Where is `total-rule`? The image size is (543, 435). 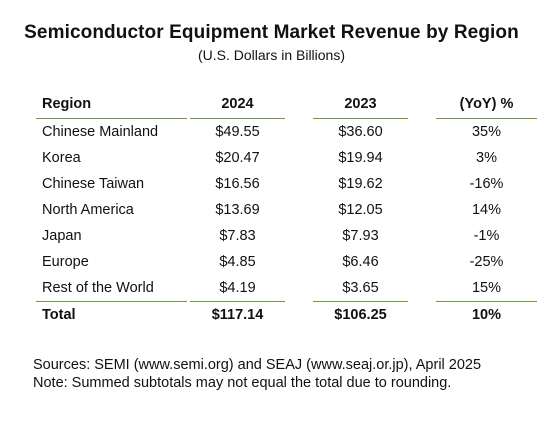 total-rule is located at coordinates (288, 301).